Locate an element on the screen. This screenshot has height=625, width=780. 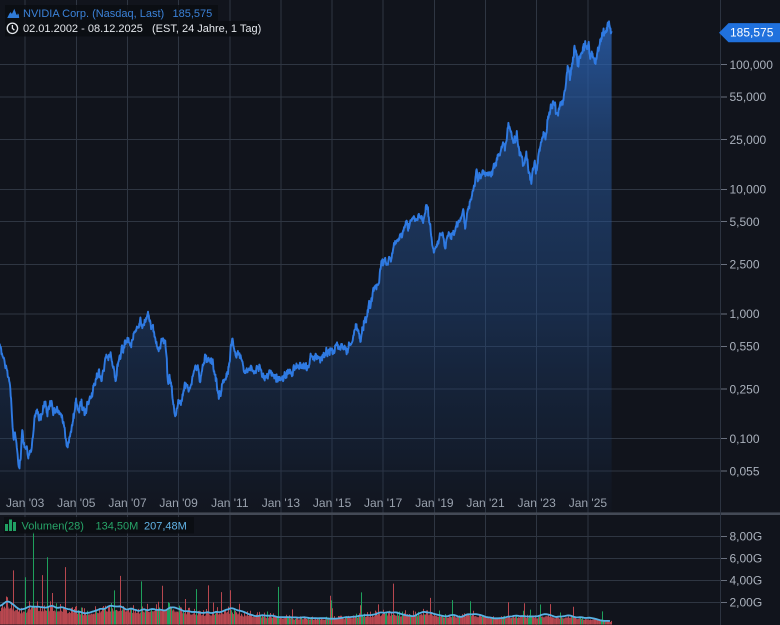
svg-text: 10,000 is located at coordinates (748, 190).